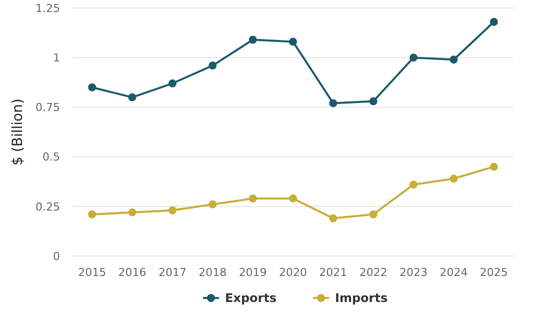 This screenshot has height=312, width=544. I want to click on y-axis-title: $ (Billion), so click(18, 132).